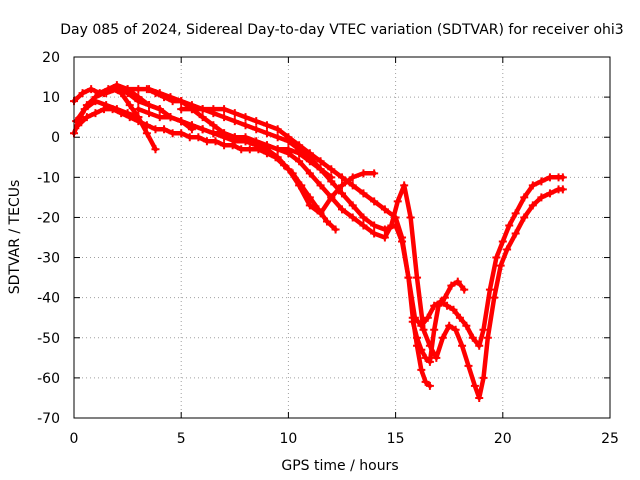 The width and height of the screenshot is (640, 480). What do you see at coordinates (396, 439) in the screenshot?
I see `x-tick-label: 15` at bounding box center [396, 439].